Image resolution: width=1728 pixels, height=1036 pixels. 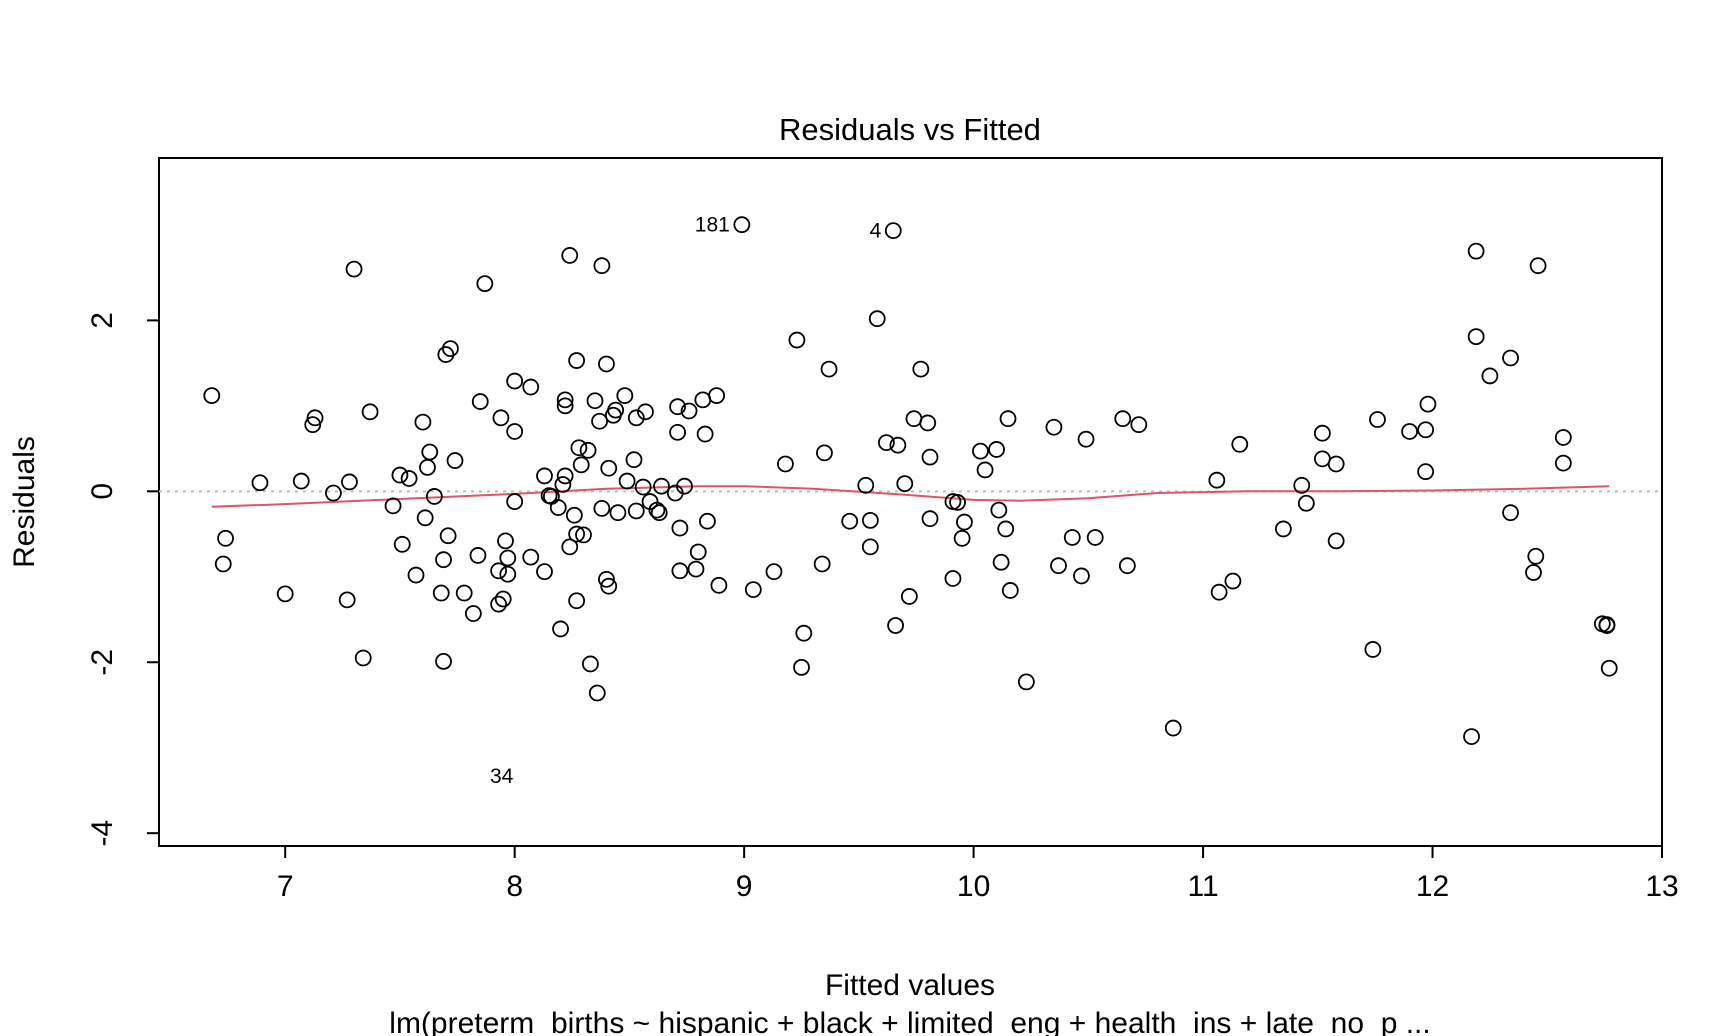 What do you see at coordinates (686, 501) in the screenshot?
I see `point-annotations: 181 4 34` at bounding box center [686, 501].